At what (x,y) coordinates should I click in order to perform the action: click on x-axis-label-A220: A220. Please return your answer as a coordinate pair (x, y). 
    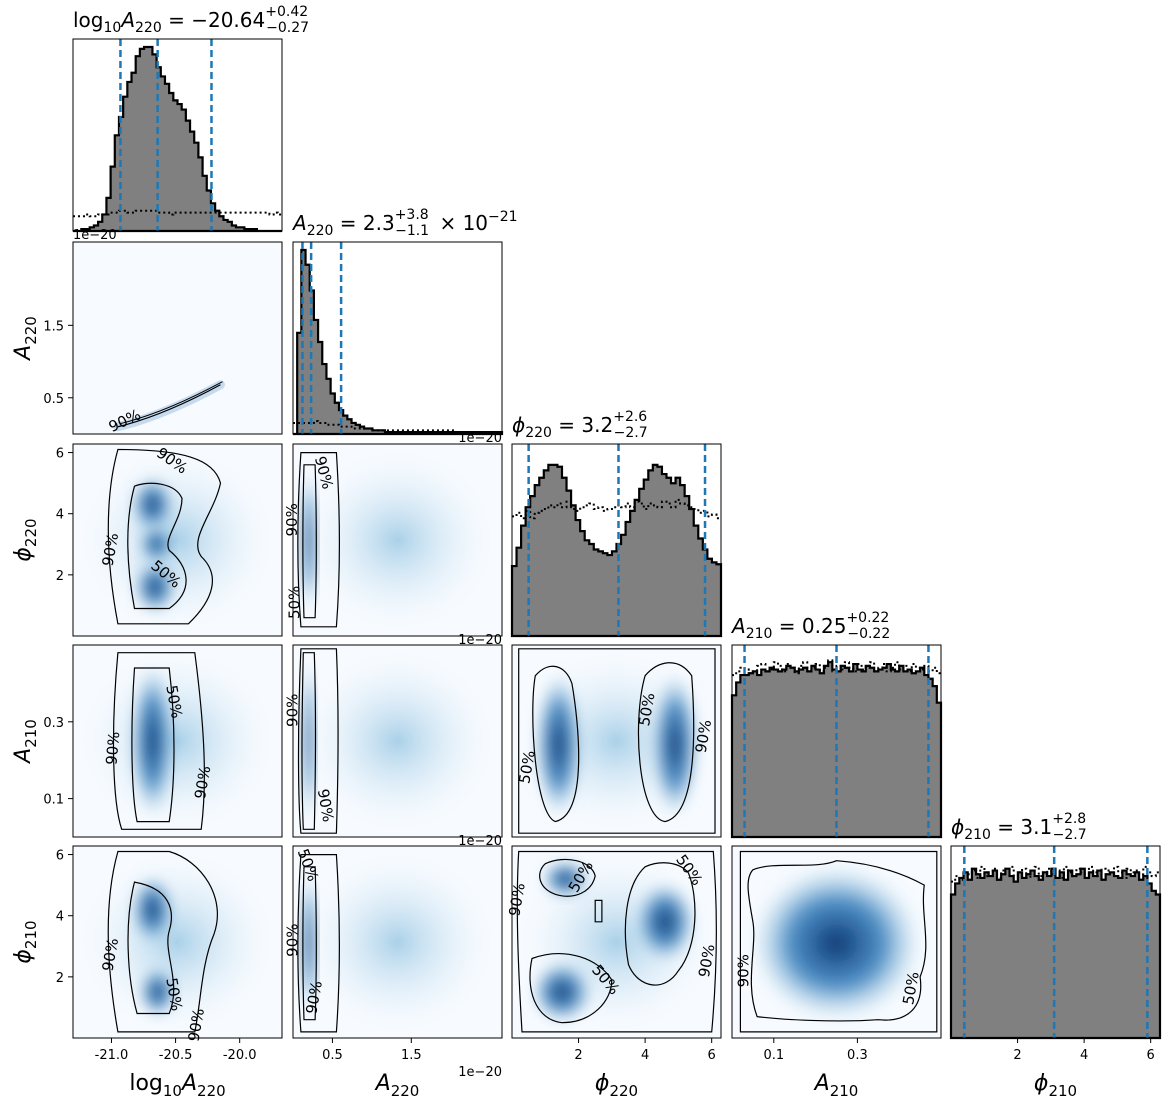
    Looking at the image, I should click on (397, 1085).